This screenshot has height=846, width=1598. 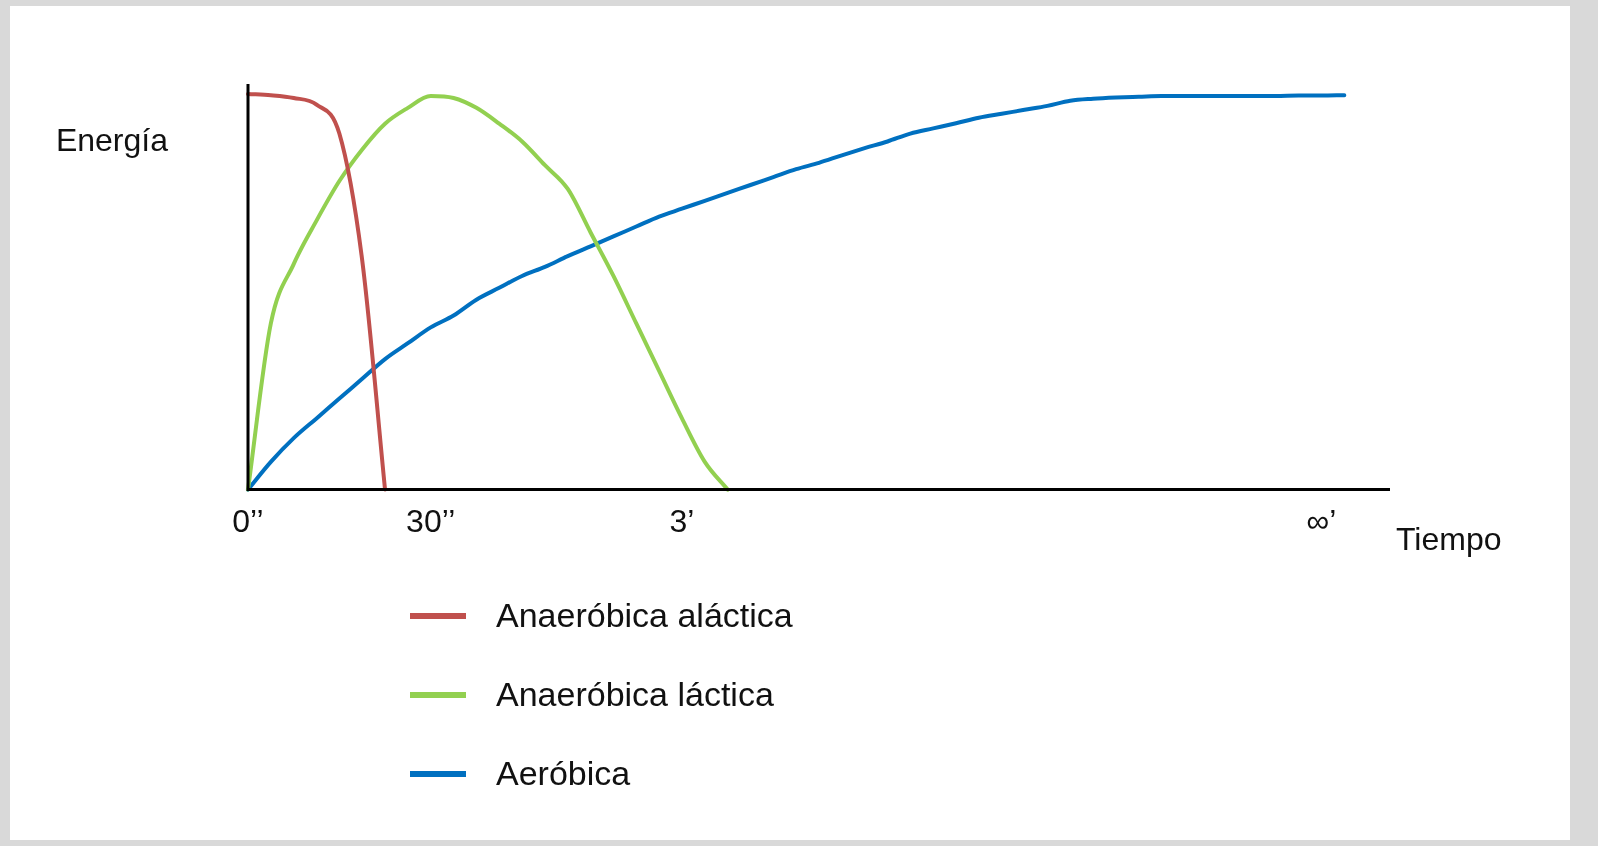 What do you see at coordinates (1321, 520) in the screenshot?
I see `x-tick-label: ∞’` at bounding box center [1321, 520].